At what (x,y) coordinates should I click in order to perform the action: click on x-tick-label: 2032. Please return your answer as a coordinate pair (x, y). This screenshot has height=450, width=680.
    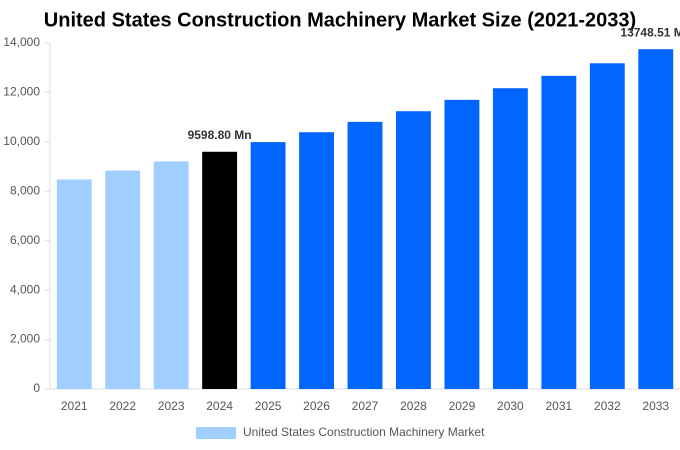
    Looking at the image, I should click on (607, 406).